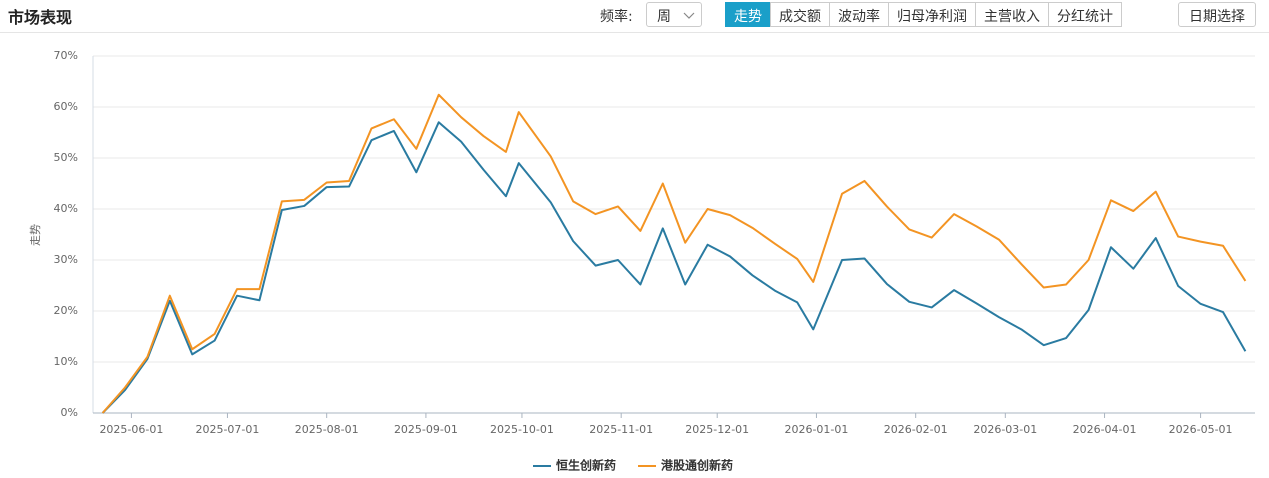  Describe the element at coordinates (916, 429) in the screenshot. I see `x-tick-label: 2026-02-01` at that location.